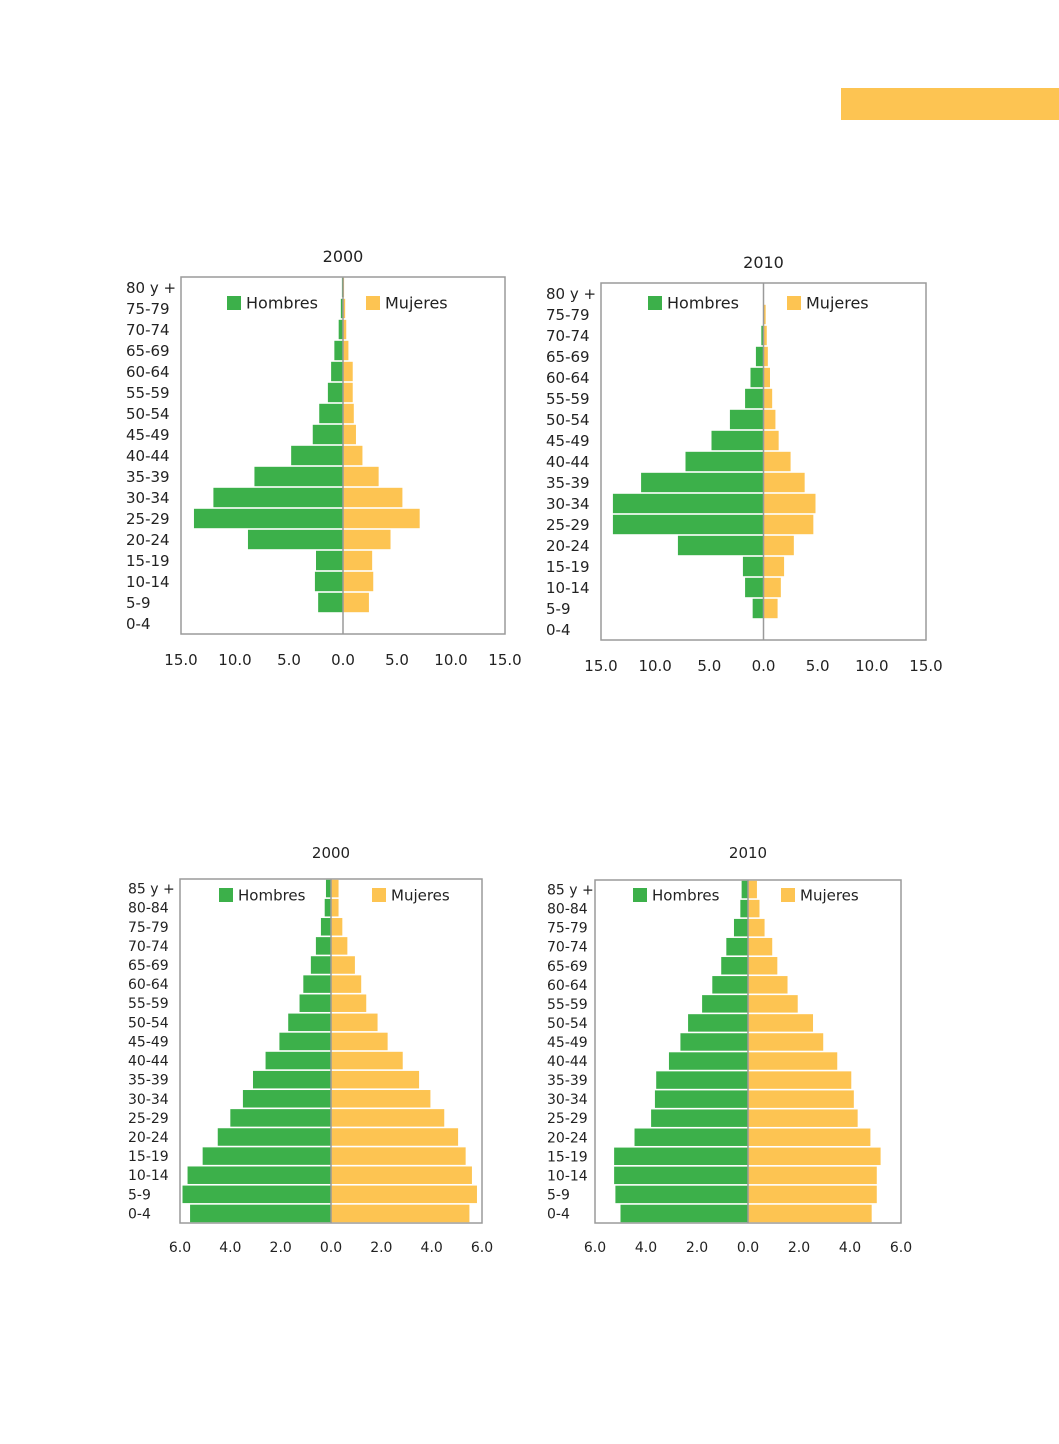  What do you see at coordinates (148, 928) in the screenshot?
I see `category-label: 75-79` at bounding box center [148, 928].